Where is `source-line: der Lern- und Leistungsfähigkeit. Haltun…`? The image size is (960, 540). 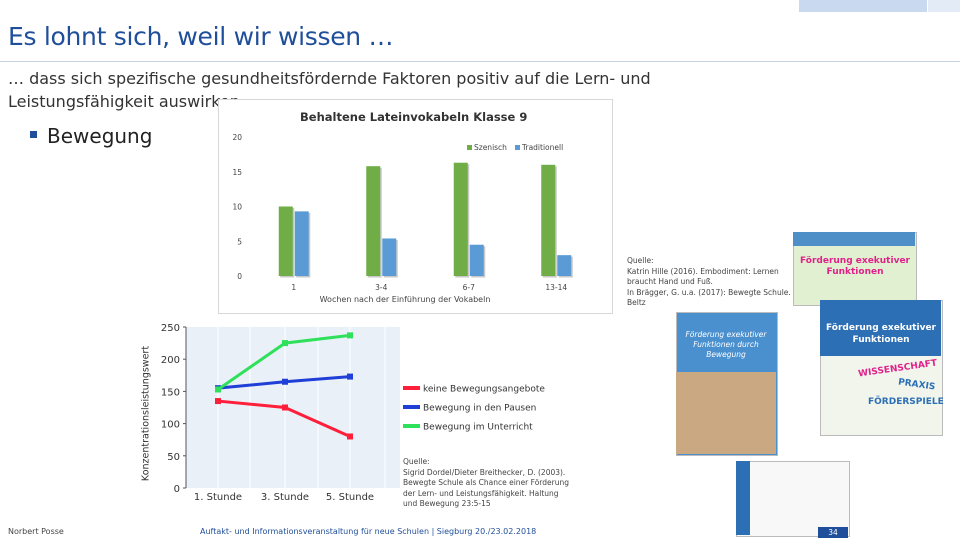 source-line: der Lern- und Leistungsfähigkeit. Haltun… is located at coordinates (481, 493).